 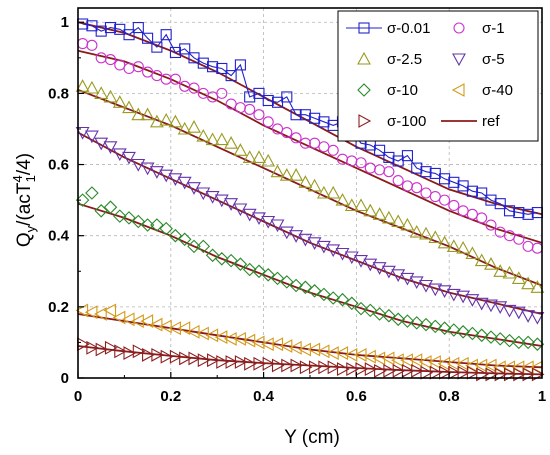 I want to click on legend-label: ref, so click(x=491, y=121).